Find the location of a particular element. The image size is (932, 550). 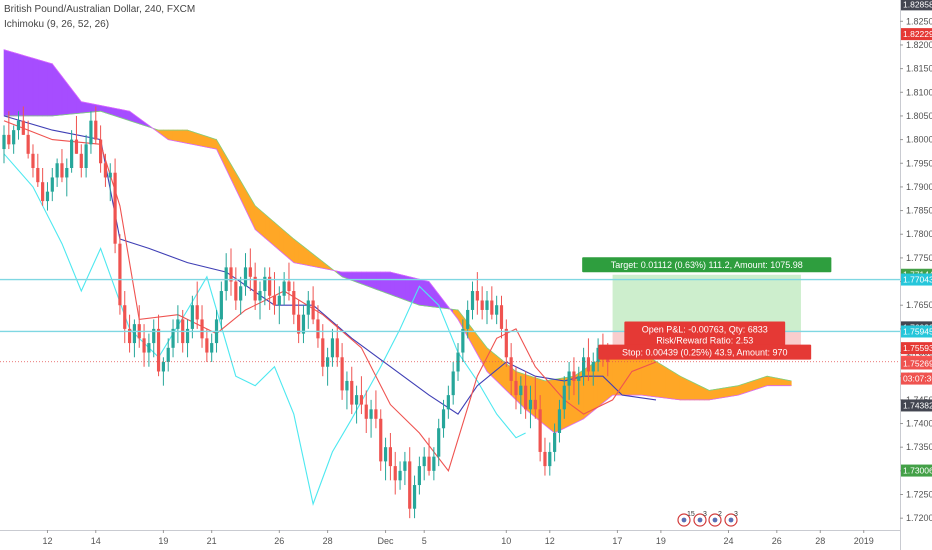

time-scale is located at coordinates (450, 540).